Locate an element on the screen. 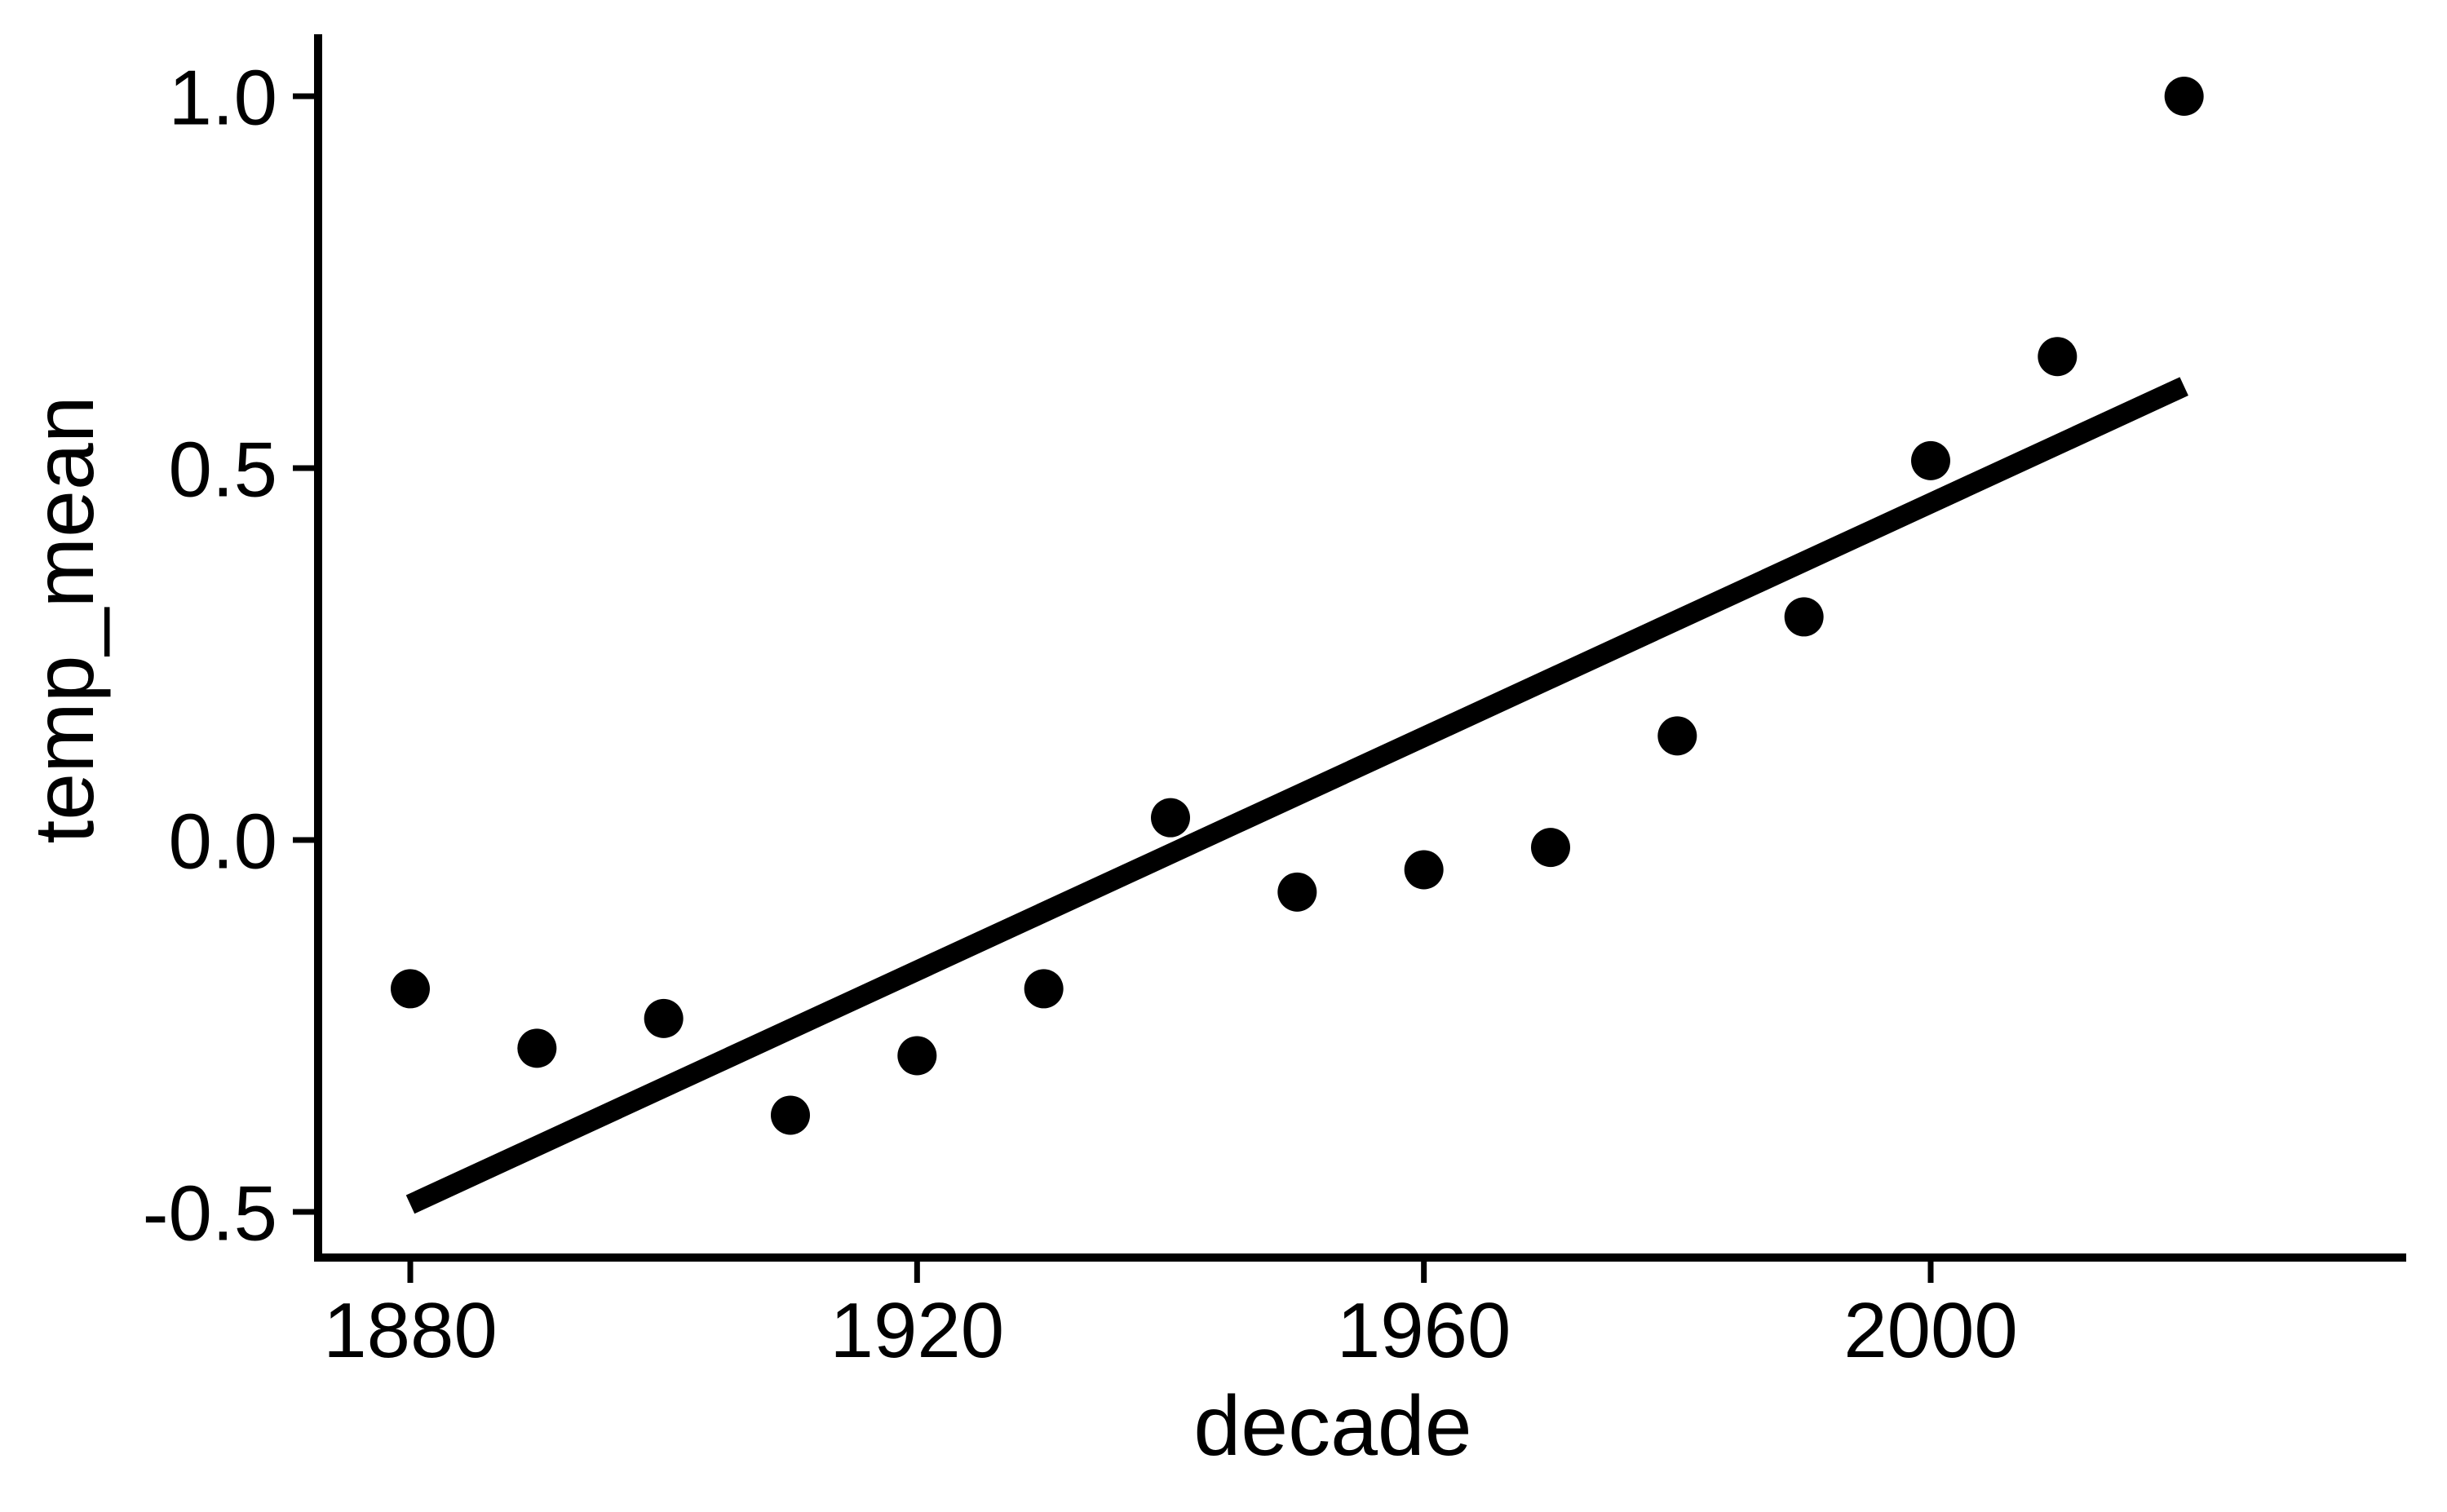 This screenshot has height=1512, width=2447. y-tick-label: 0.0 is located at coordinates (223, 842).